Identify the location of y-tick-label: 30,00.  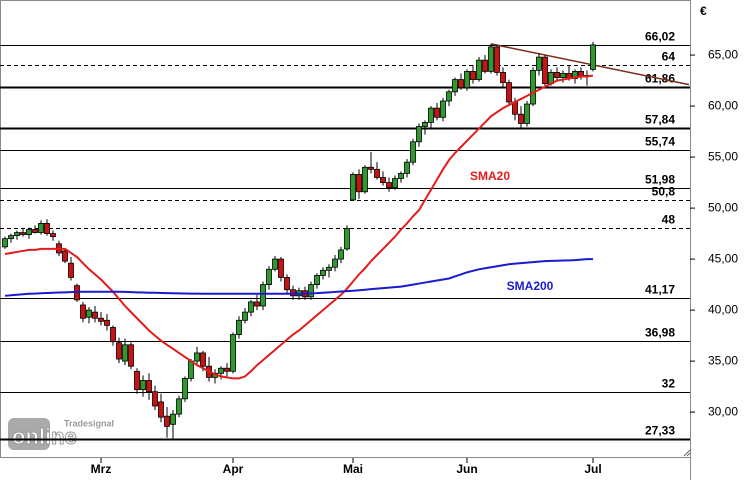
(723, 411).